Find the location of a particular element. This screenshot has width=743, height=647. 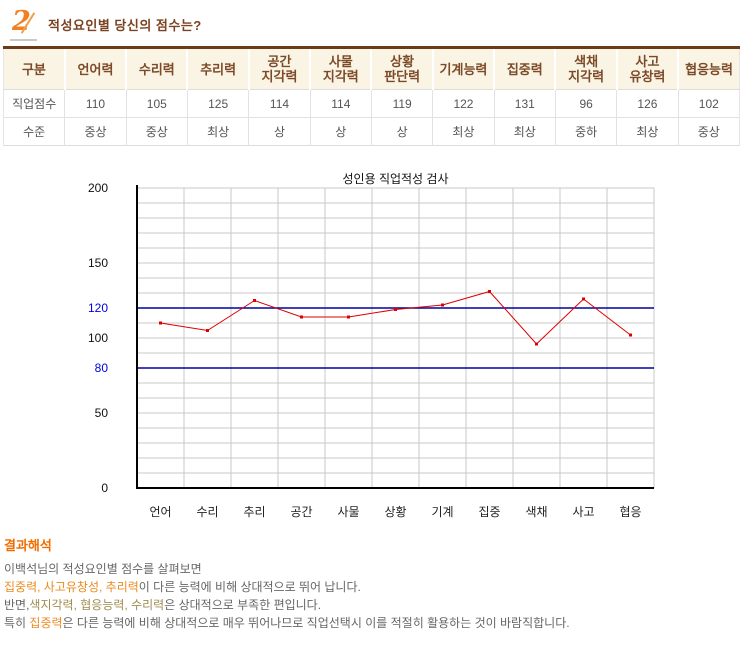

y-tick-label: 80 is located at coordinates (102, 368).